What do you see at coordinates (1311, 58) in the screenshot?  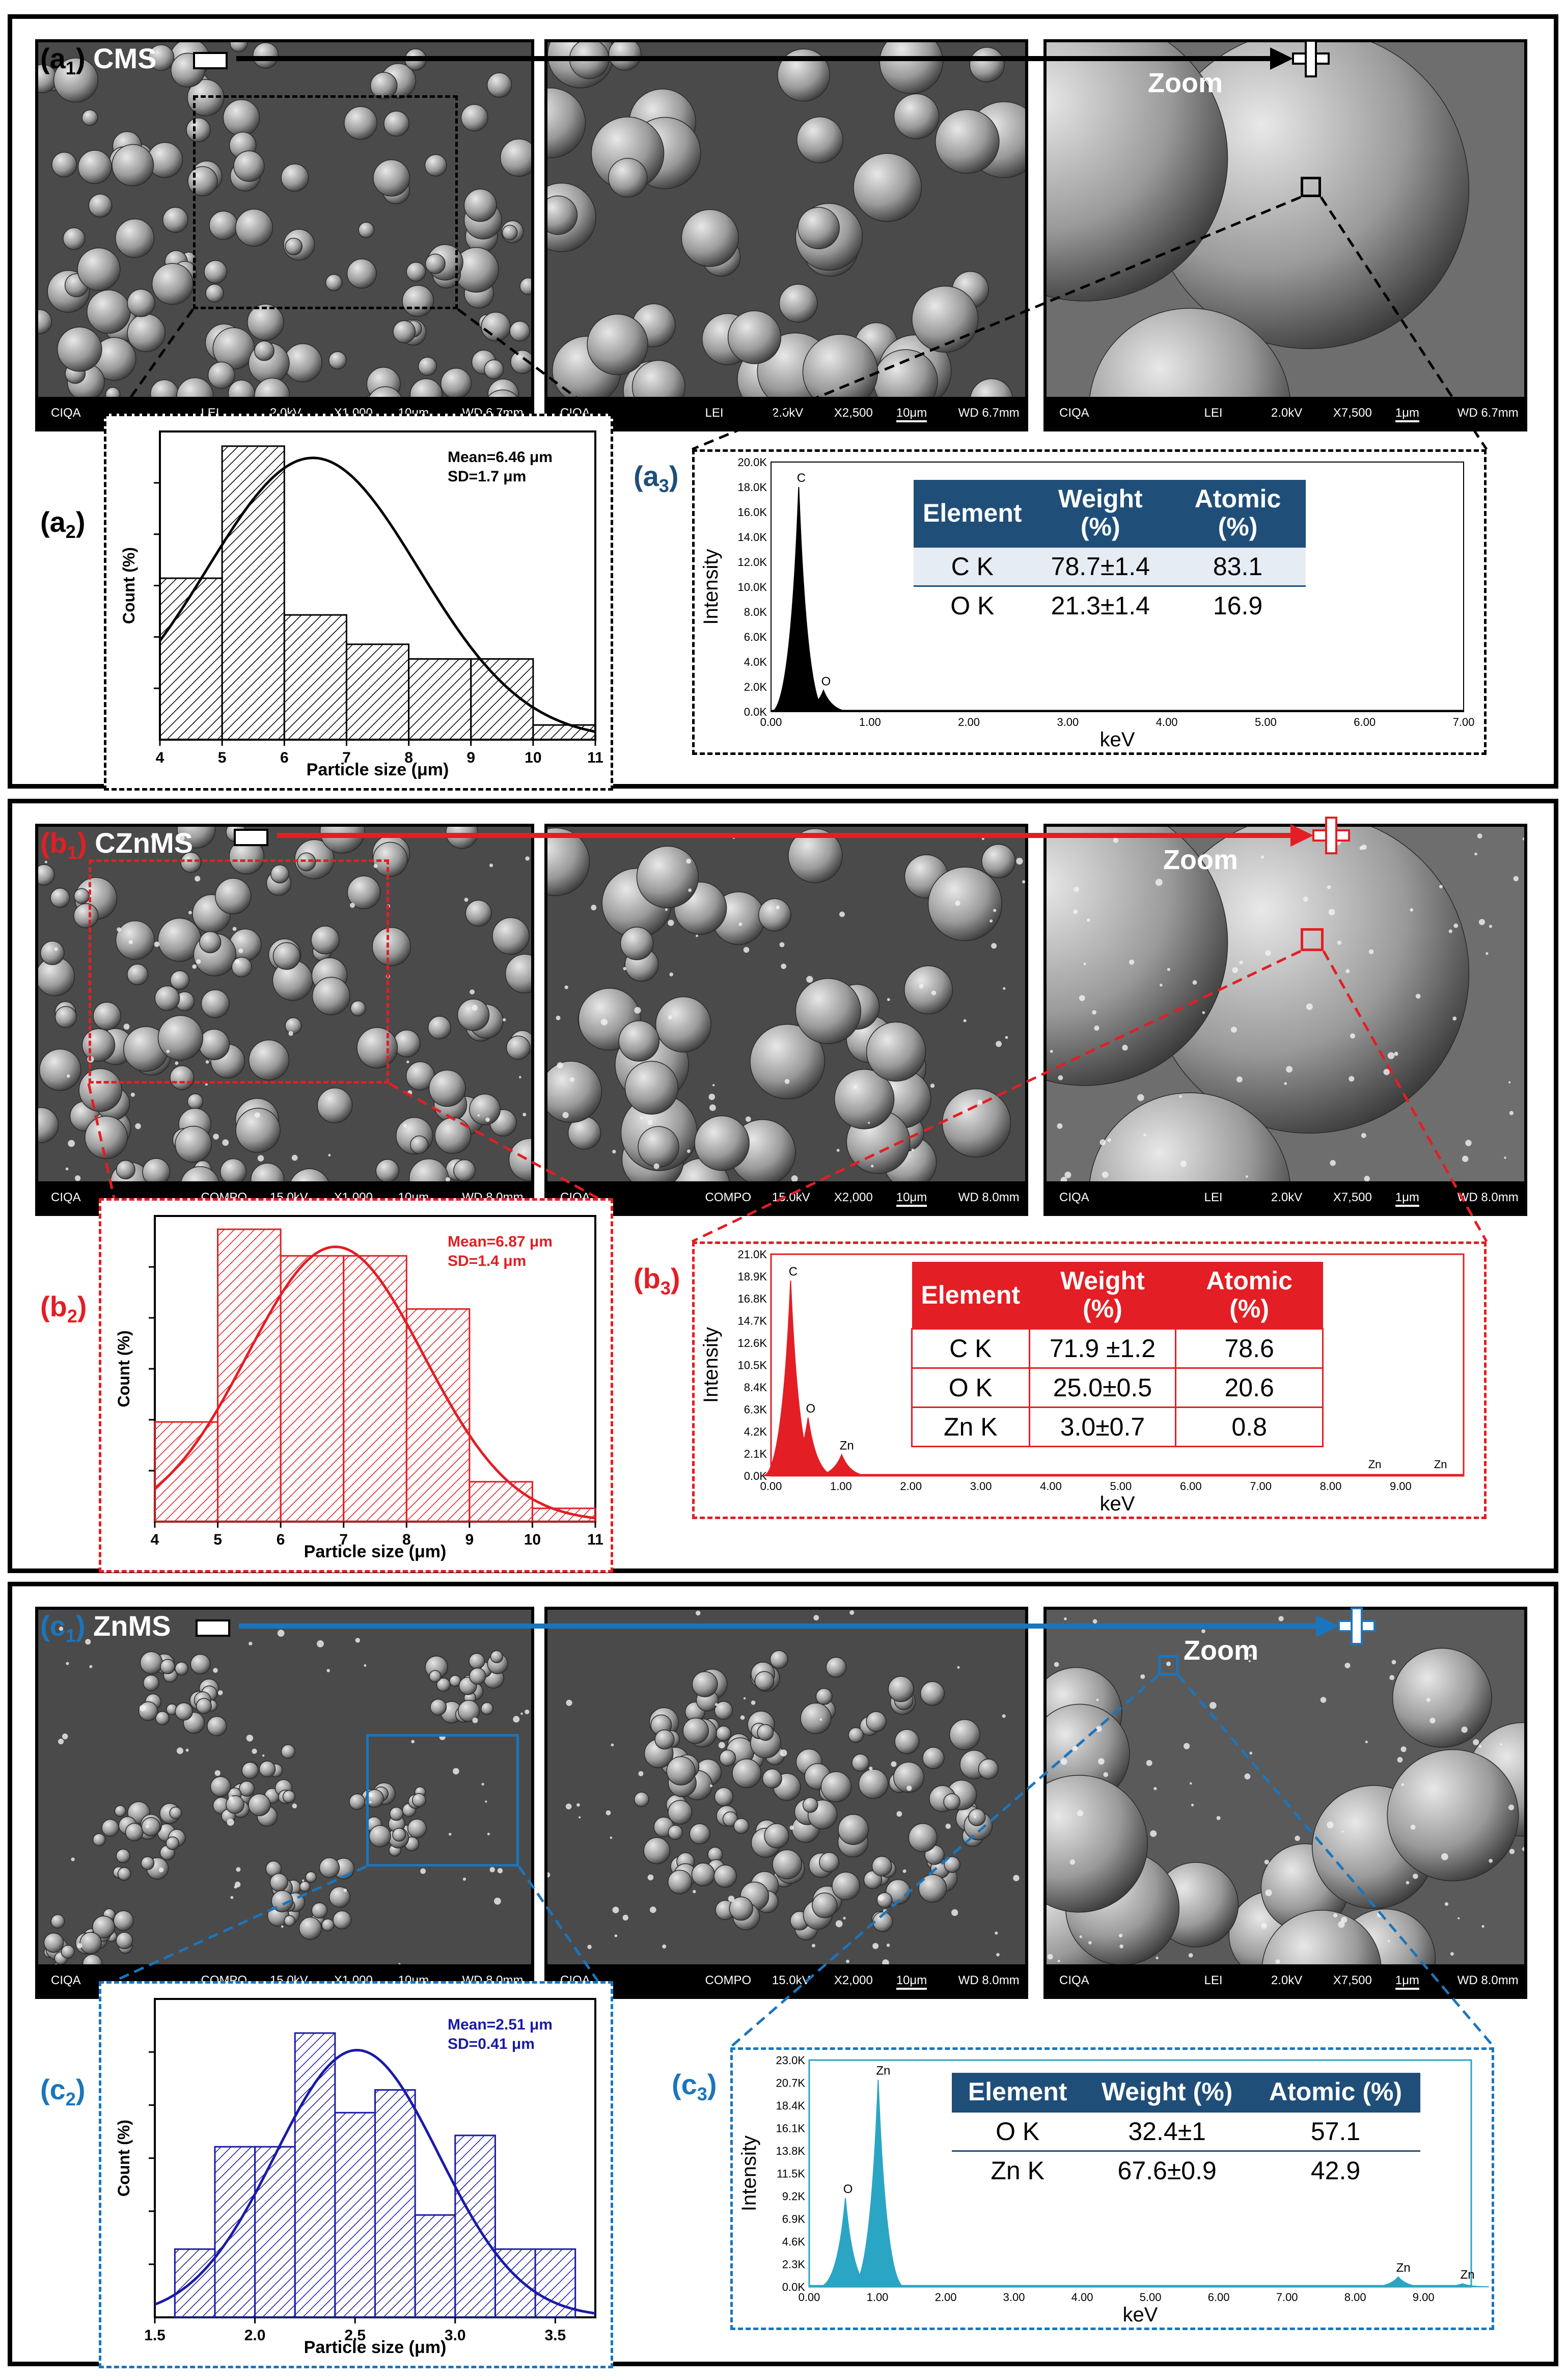 I see `plus-icon` at bounding box center [1311, 58].